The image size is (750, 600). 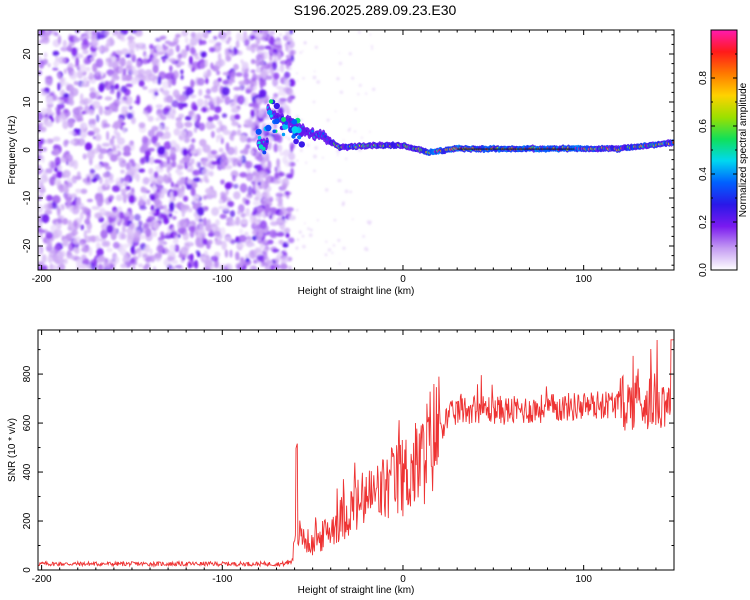 What do you see at coordinates (583, 579) in the screenshot?
I see `x-tick-label: 100` at bounding box center [583, 579].